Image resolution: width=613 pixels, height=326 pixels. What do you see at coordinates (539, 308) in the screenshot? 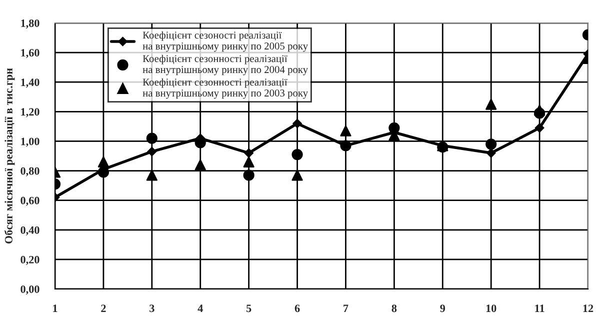
I see `x-tick-label: 11` at bounding box center [539, 308].